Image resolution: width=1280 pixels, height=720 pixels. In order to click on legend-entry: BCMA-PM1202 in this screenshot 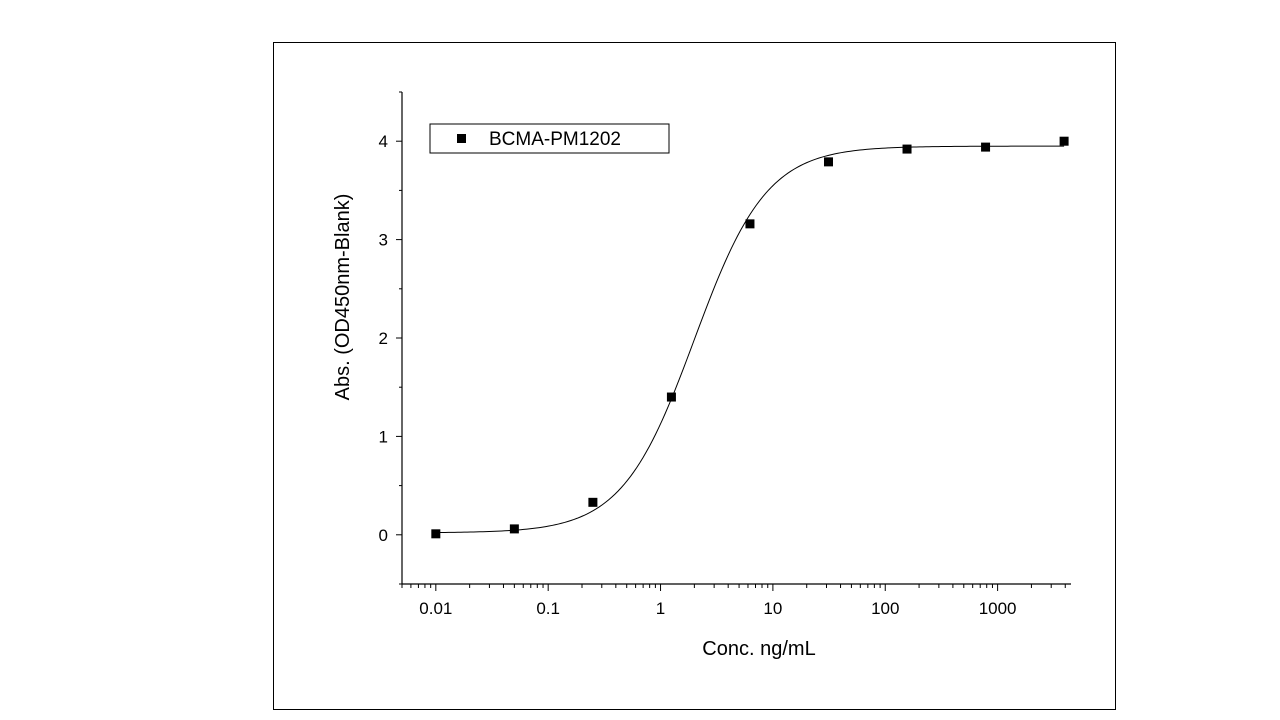, I will do `click(555, 139)`.